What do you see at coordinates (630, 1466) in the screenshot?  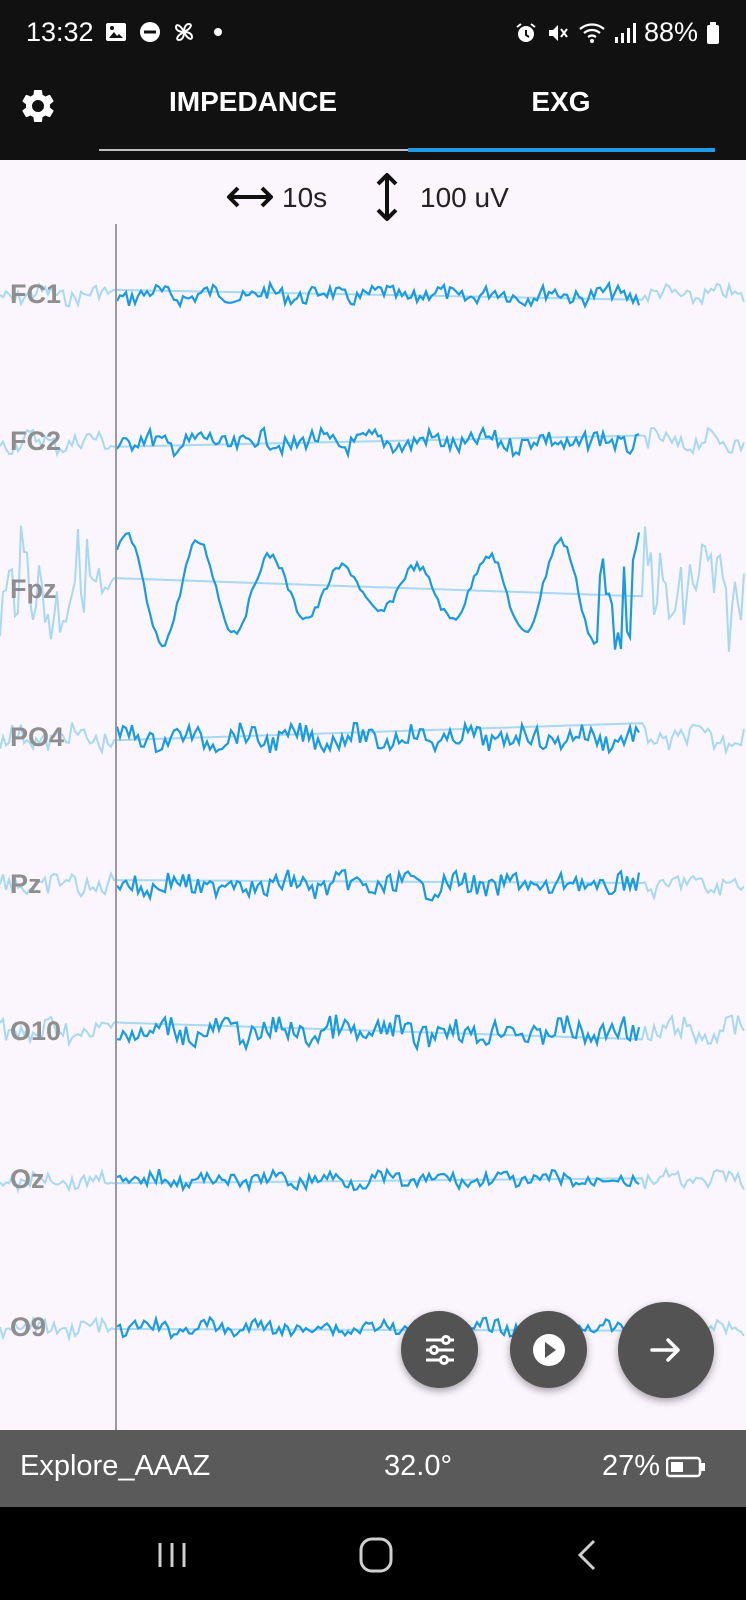 I see `device-battery-percent: 27%` at bounding box center [630, 1466].